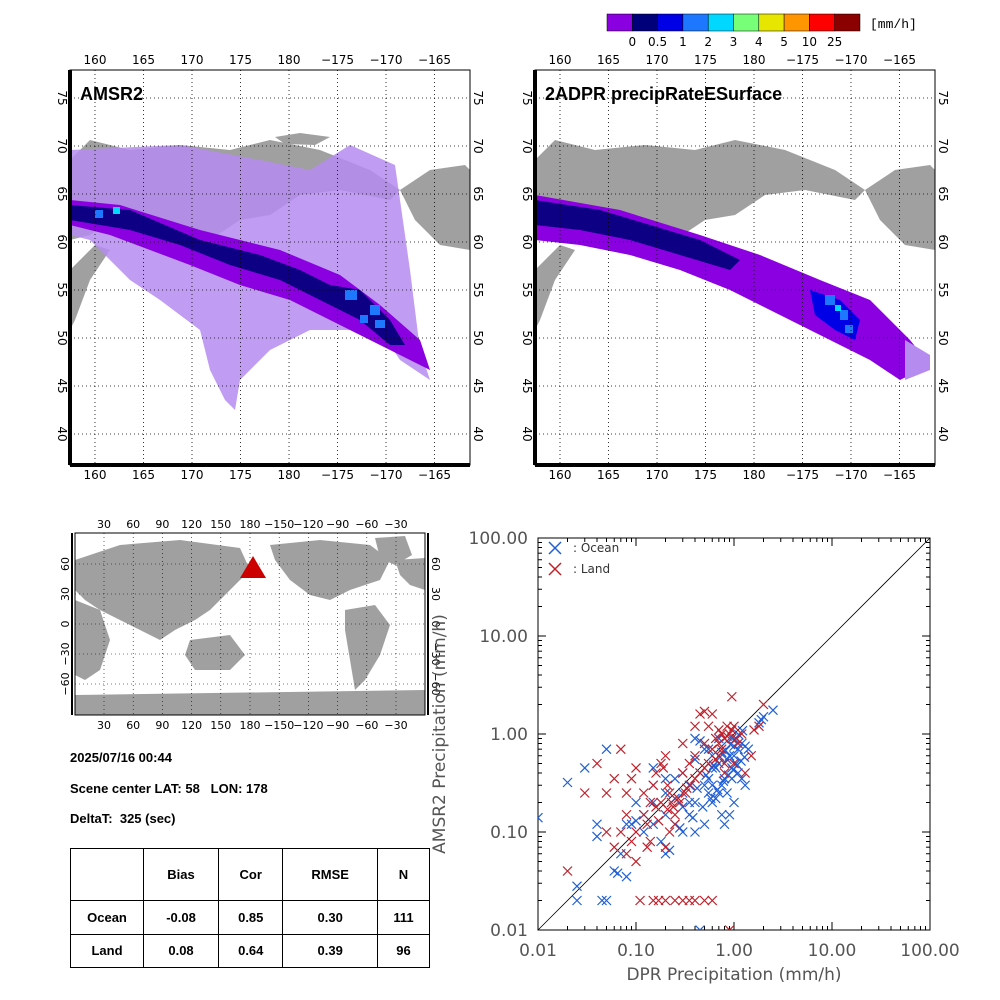  What do you see at coordinates (237, 275) in the screenshot?
I see `amsr2-core` at bounding box center [237, 275].